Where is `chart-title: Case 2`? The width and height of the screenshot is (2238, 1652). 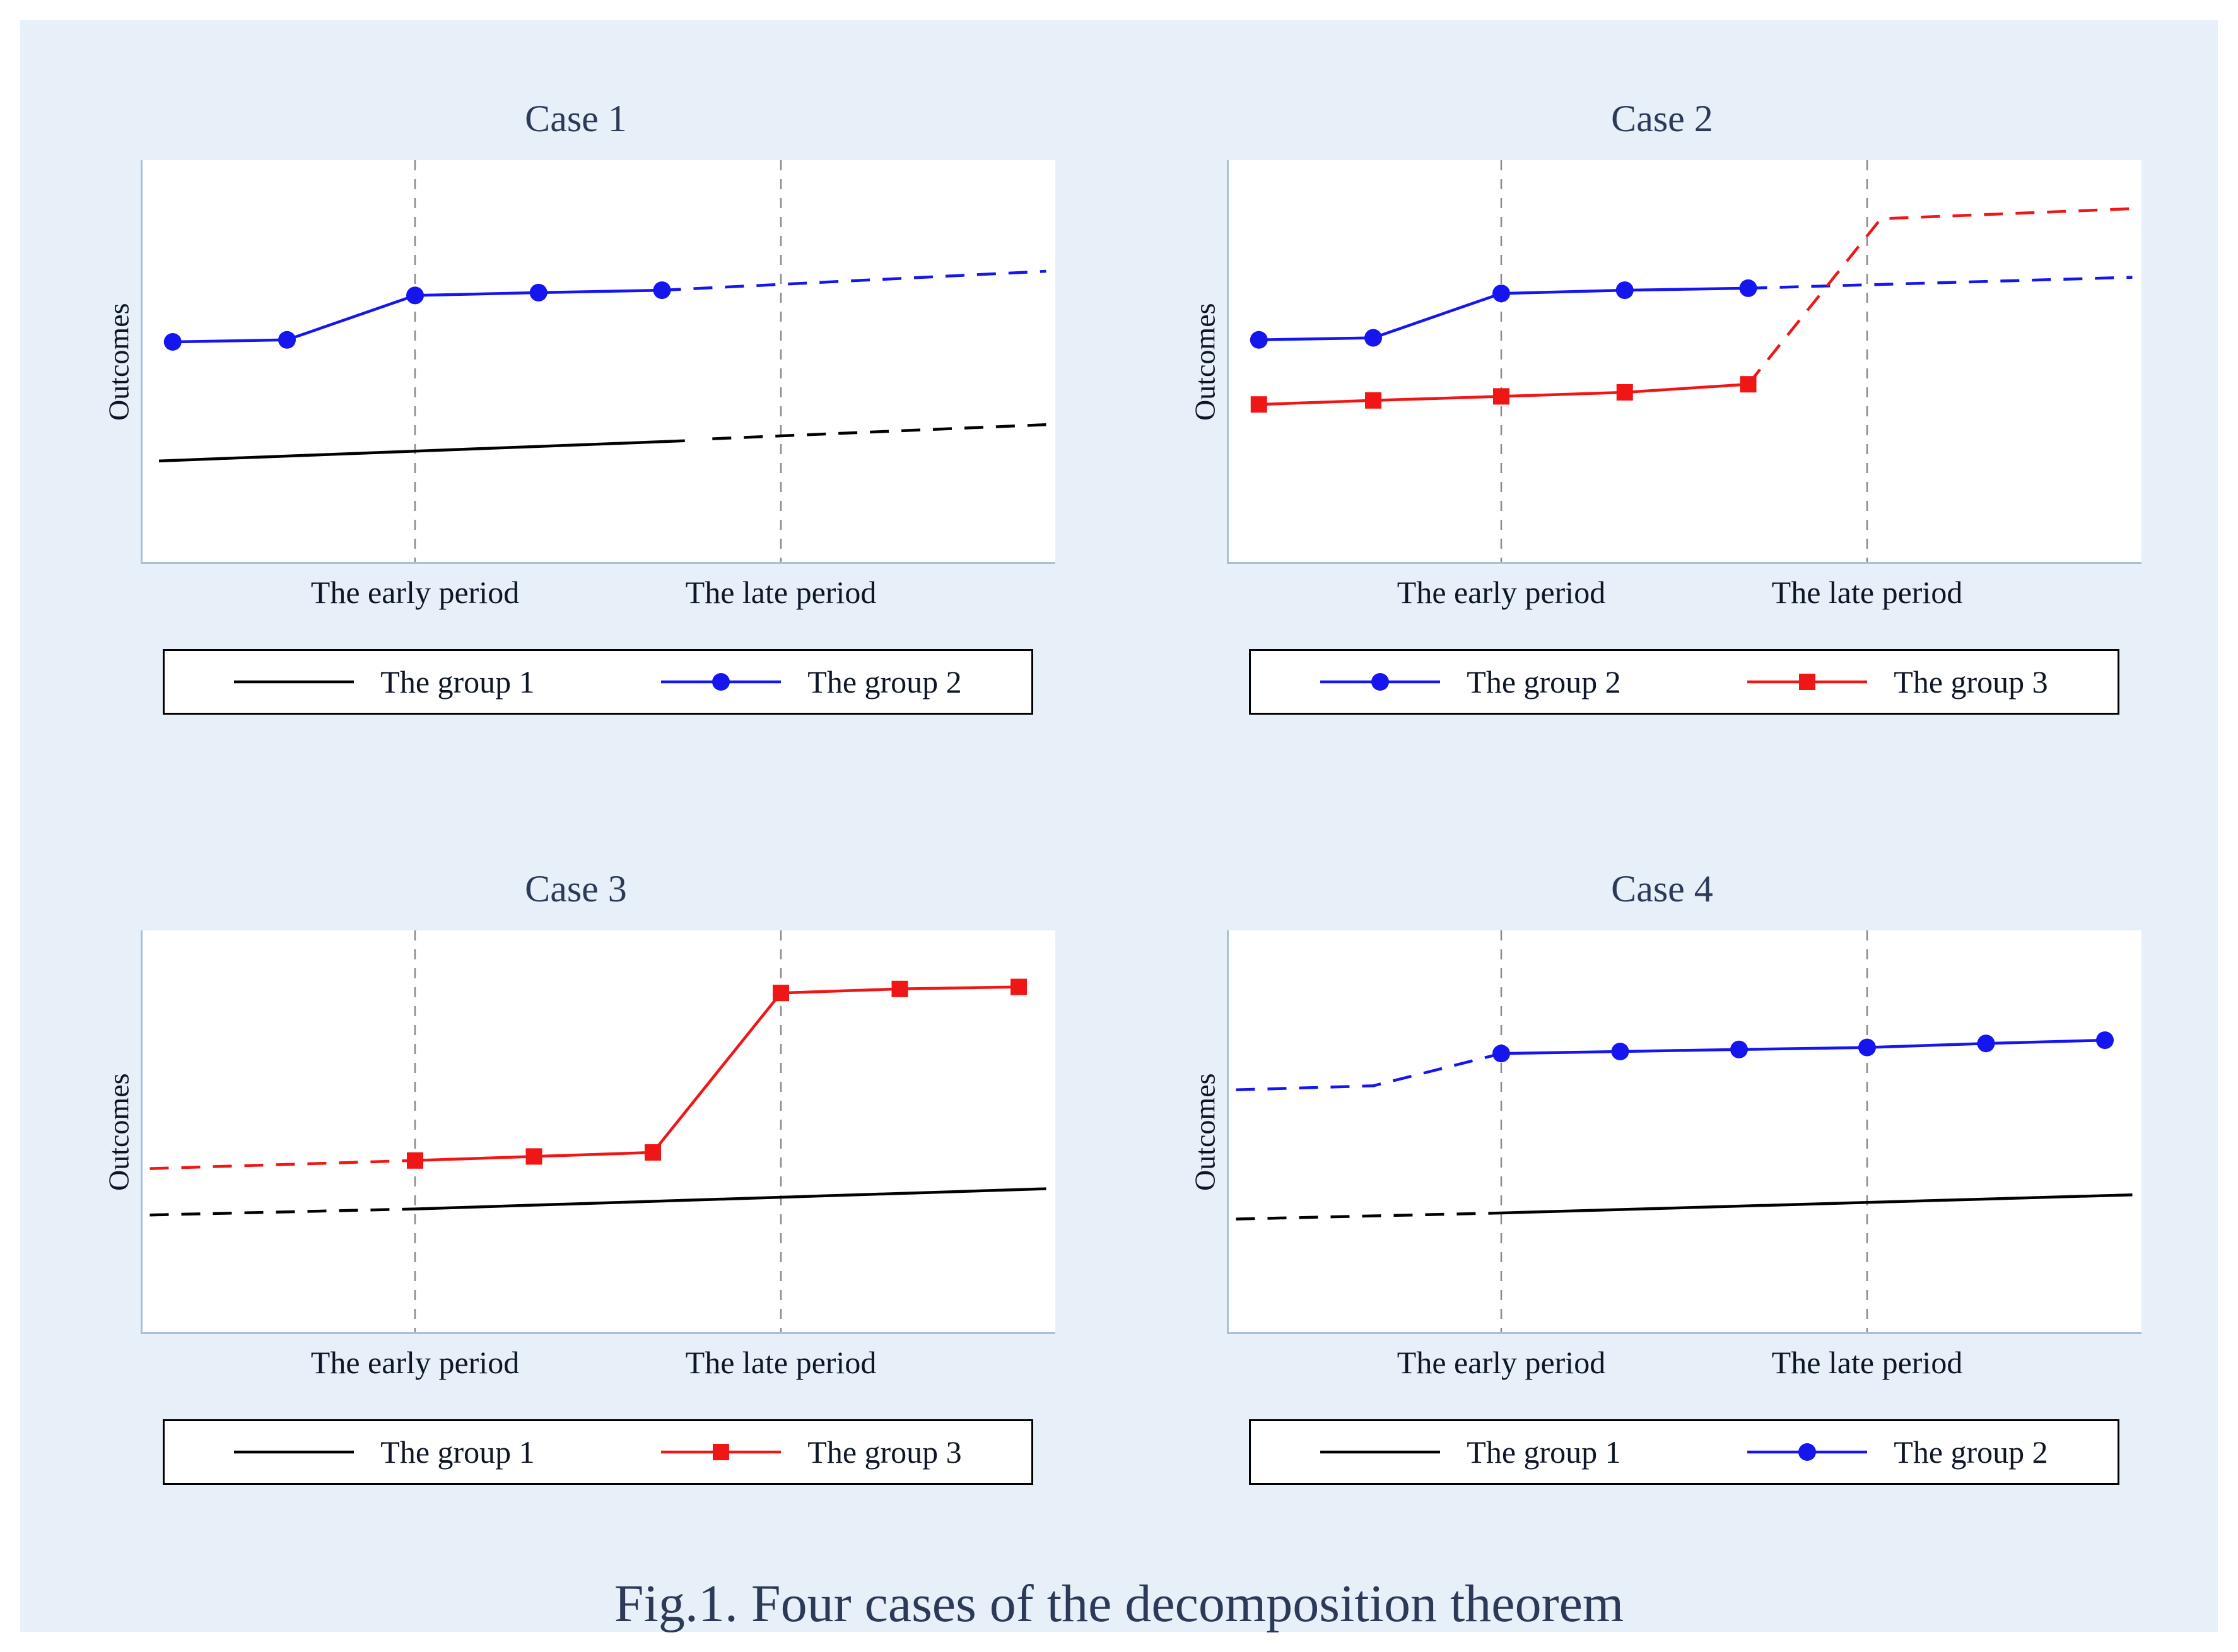 chart-title: Case 2 is located at coordinates (1662, 118).